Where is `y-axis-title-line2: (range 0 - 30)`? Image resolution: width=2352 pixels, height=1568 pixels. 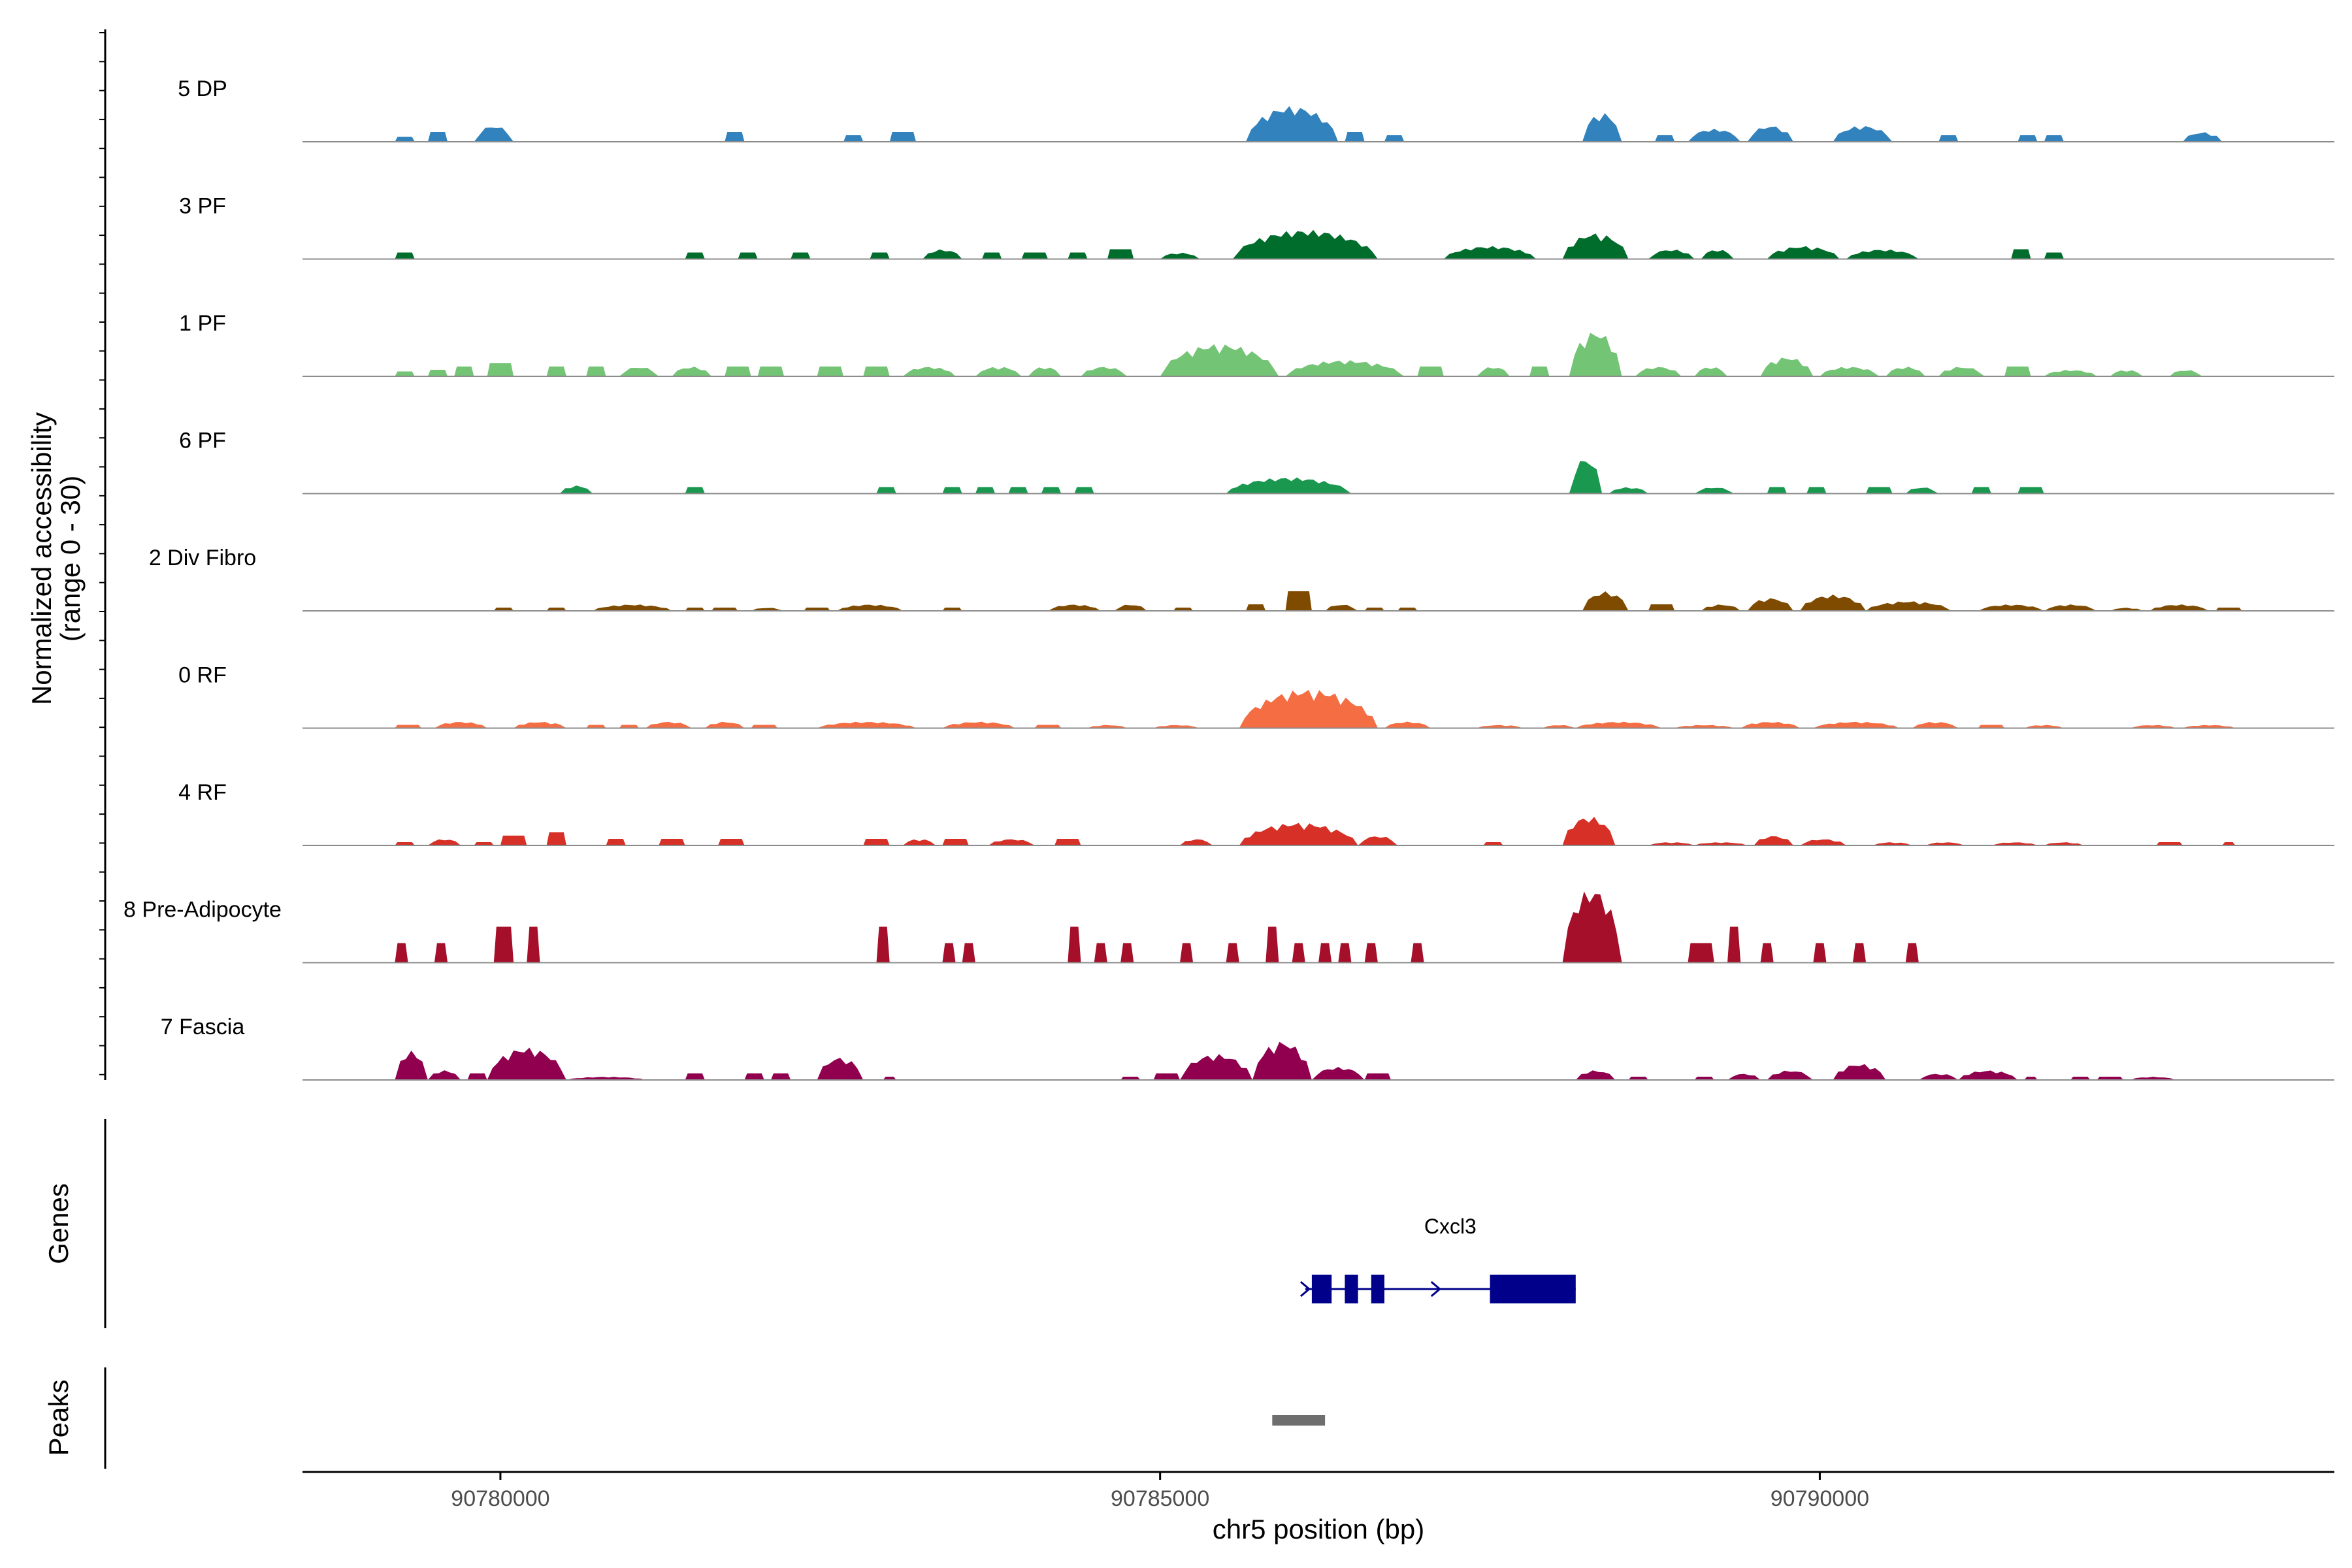
y-axis-title-line2: (range 0 - 30) is located at coordinates (70, 559).